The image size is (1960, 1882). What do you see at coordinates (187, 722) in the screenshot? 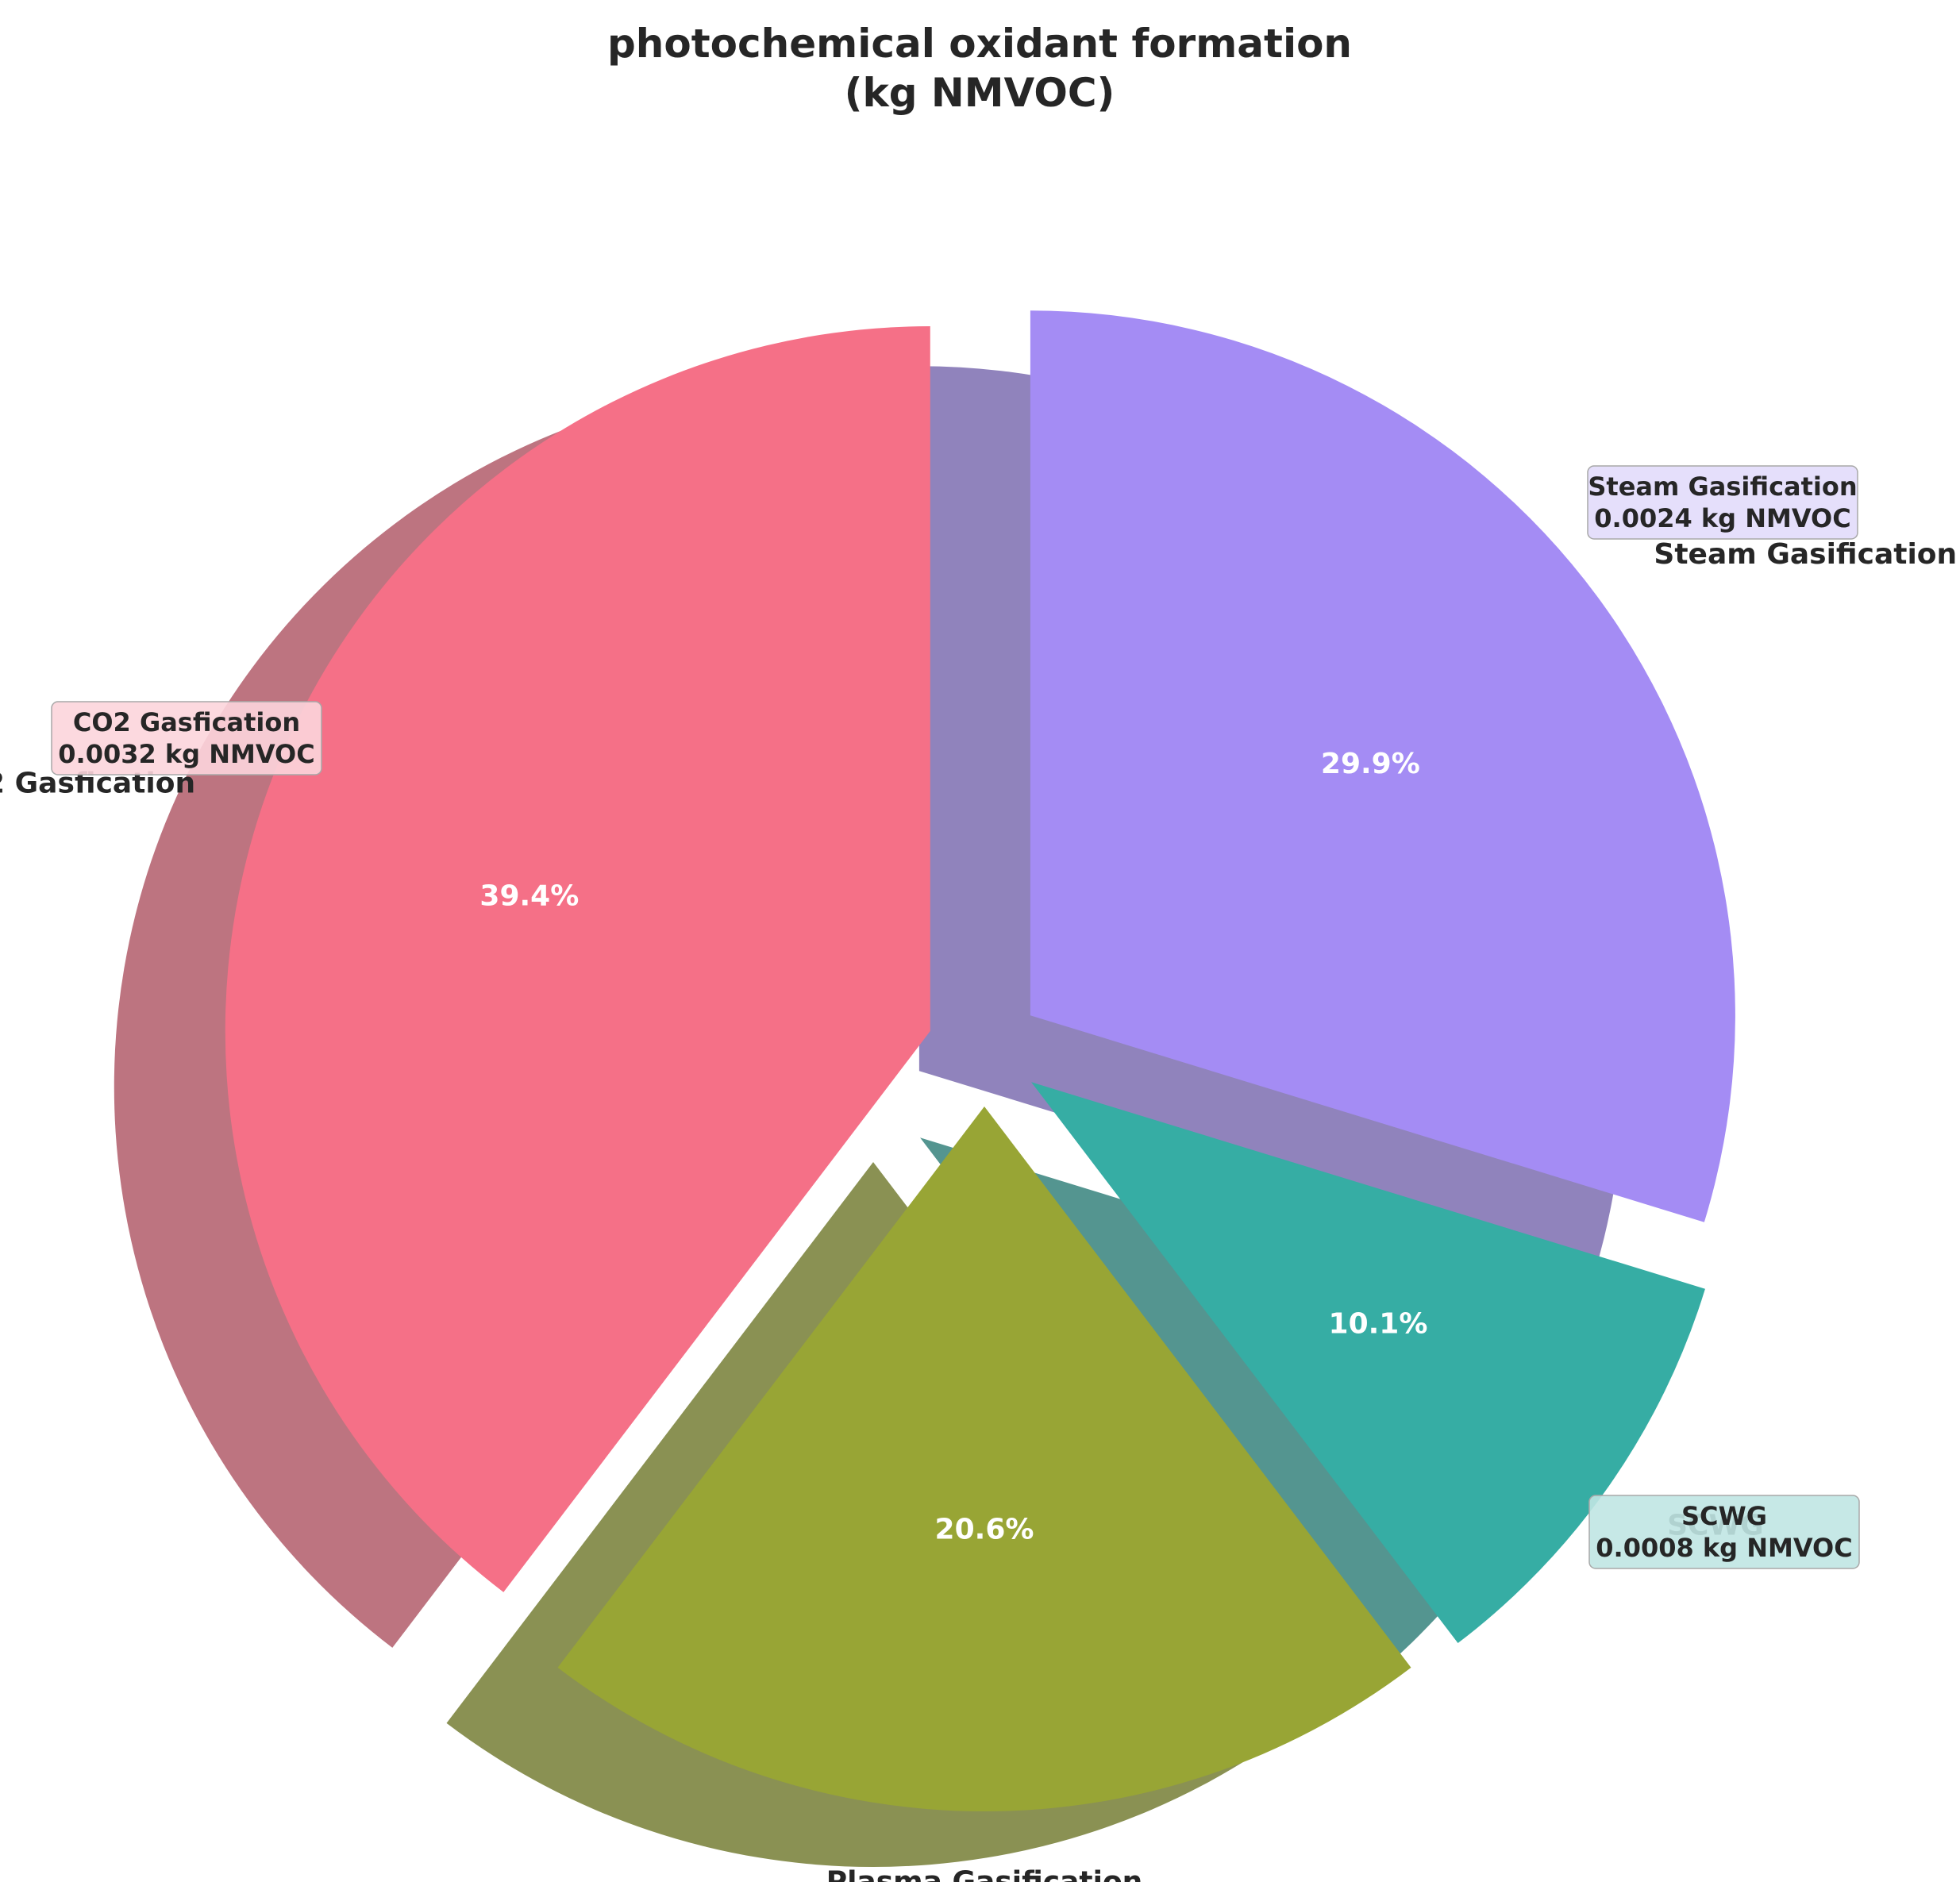
I see `annotation-category: CO2 Gasfication` at bounding box center [187, 722].